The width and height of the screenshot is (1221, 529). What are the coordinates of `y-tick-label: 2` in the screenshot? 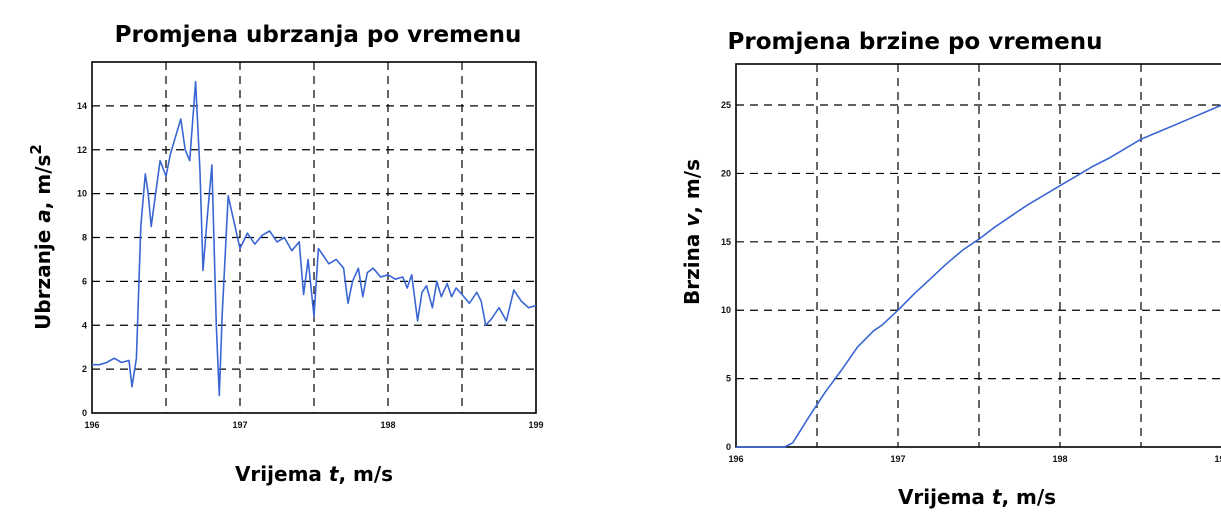 It's located at (84, 369).